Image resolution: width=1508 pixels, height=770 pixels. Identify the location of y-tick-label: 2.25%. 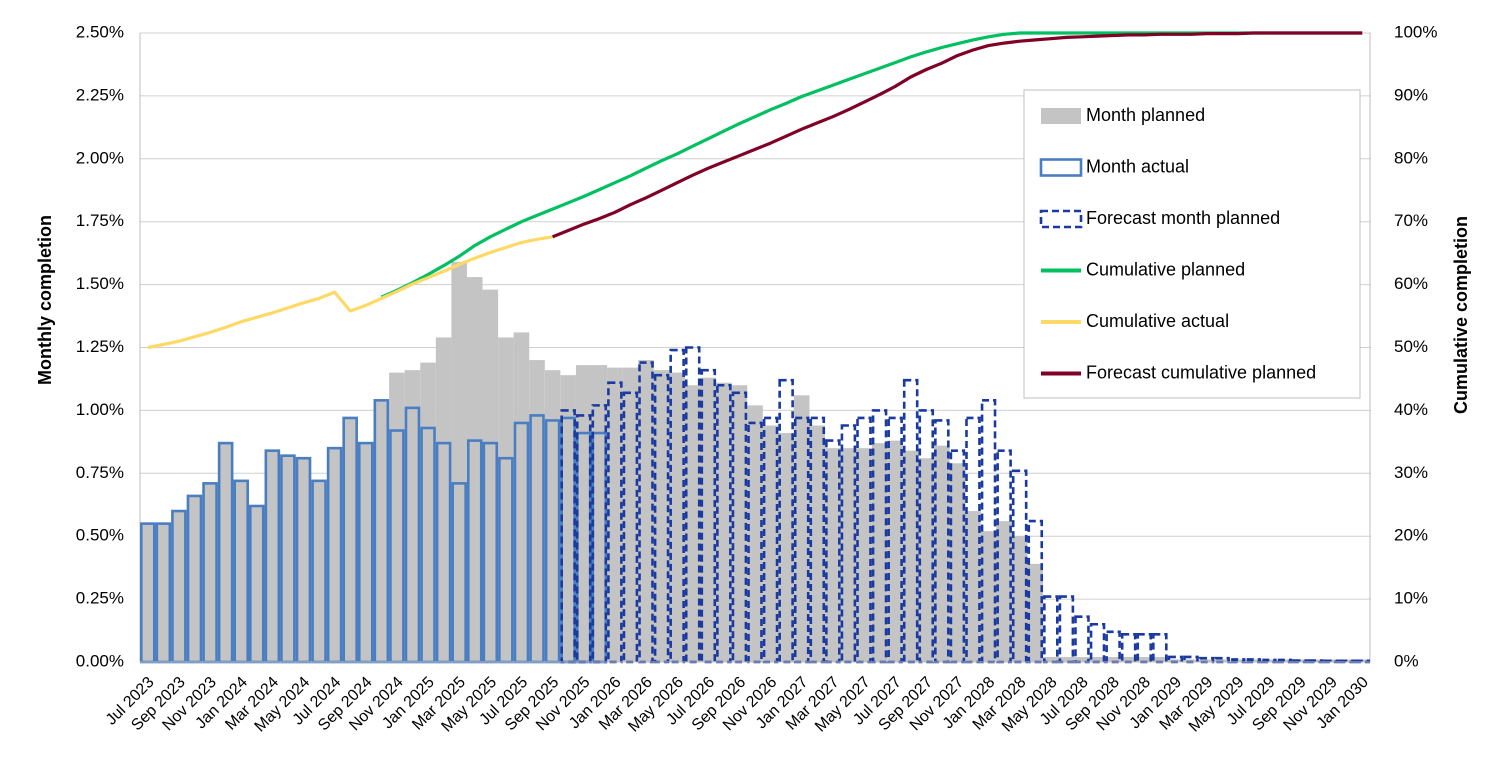
(100, 94).